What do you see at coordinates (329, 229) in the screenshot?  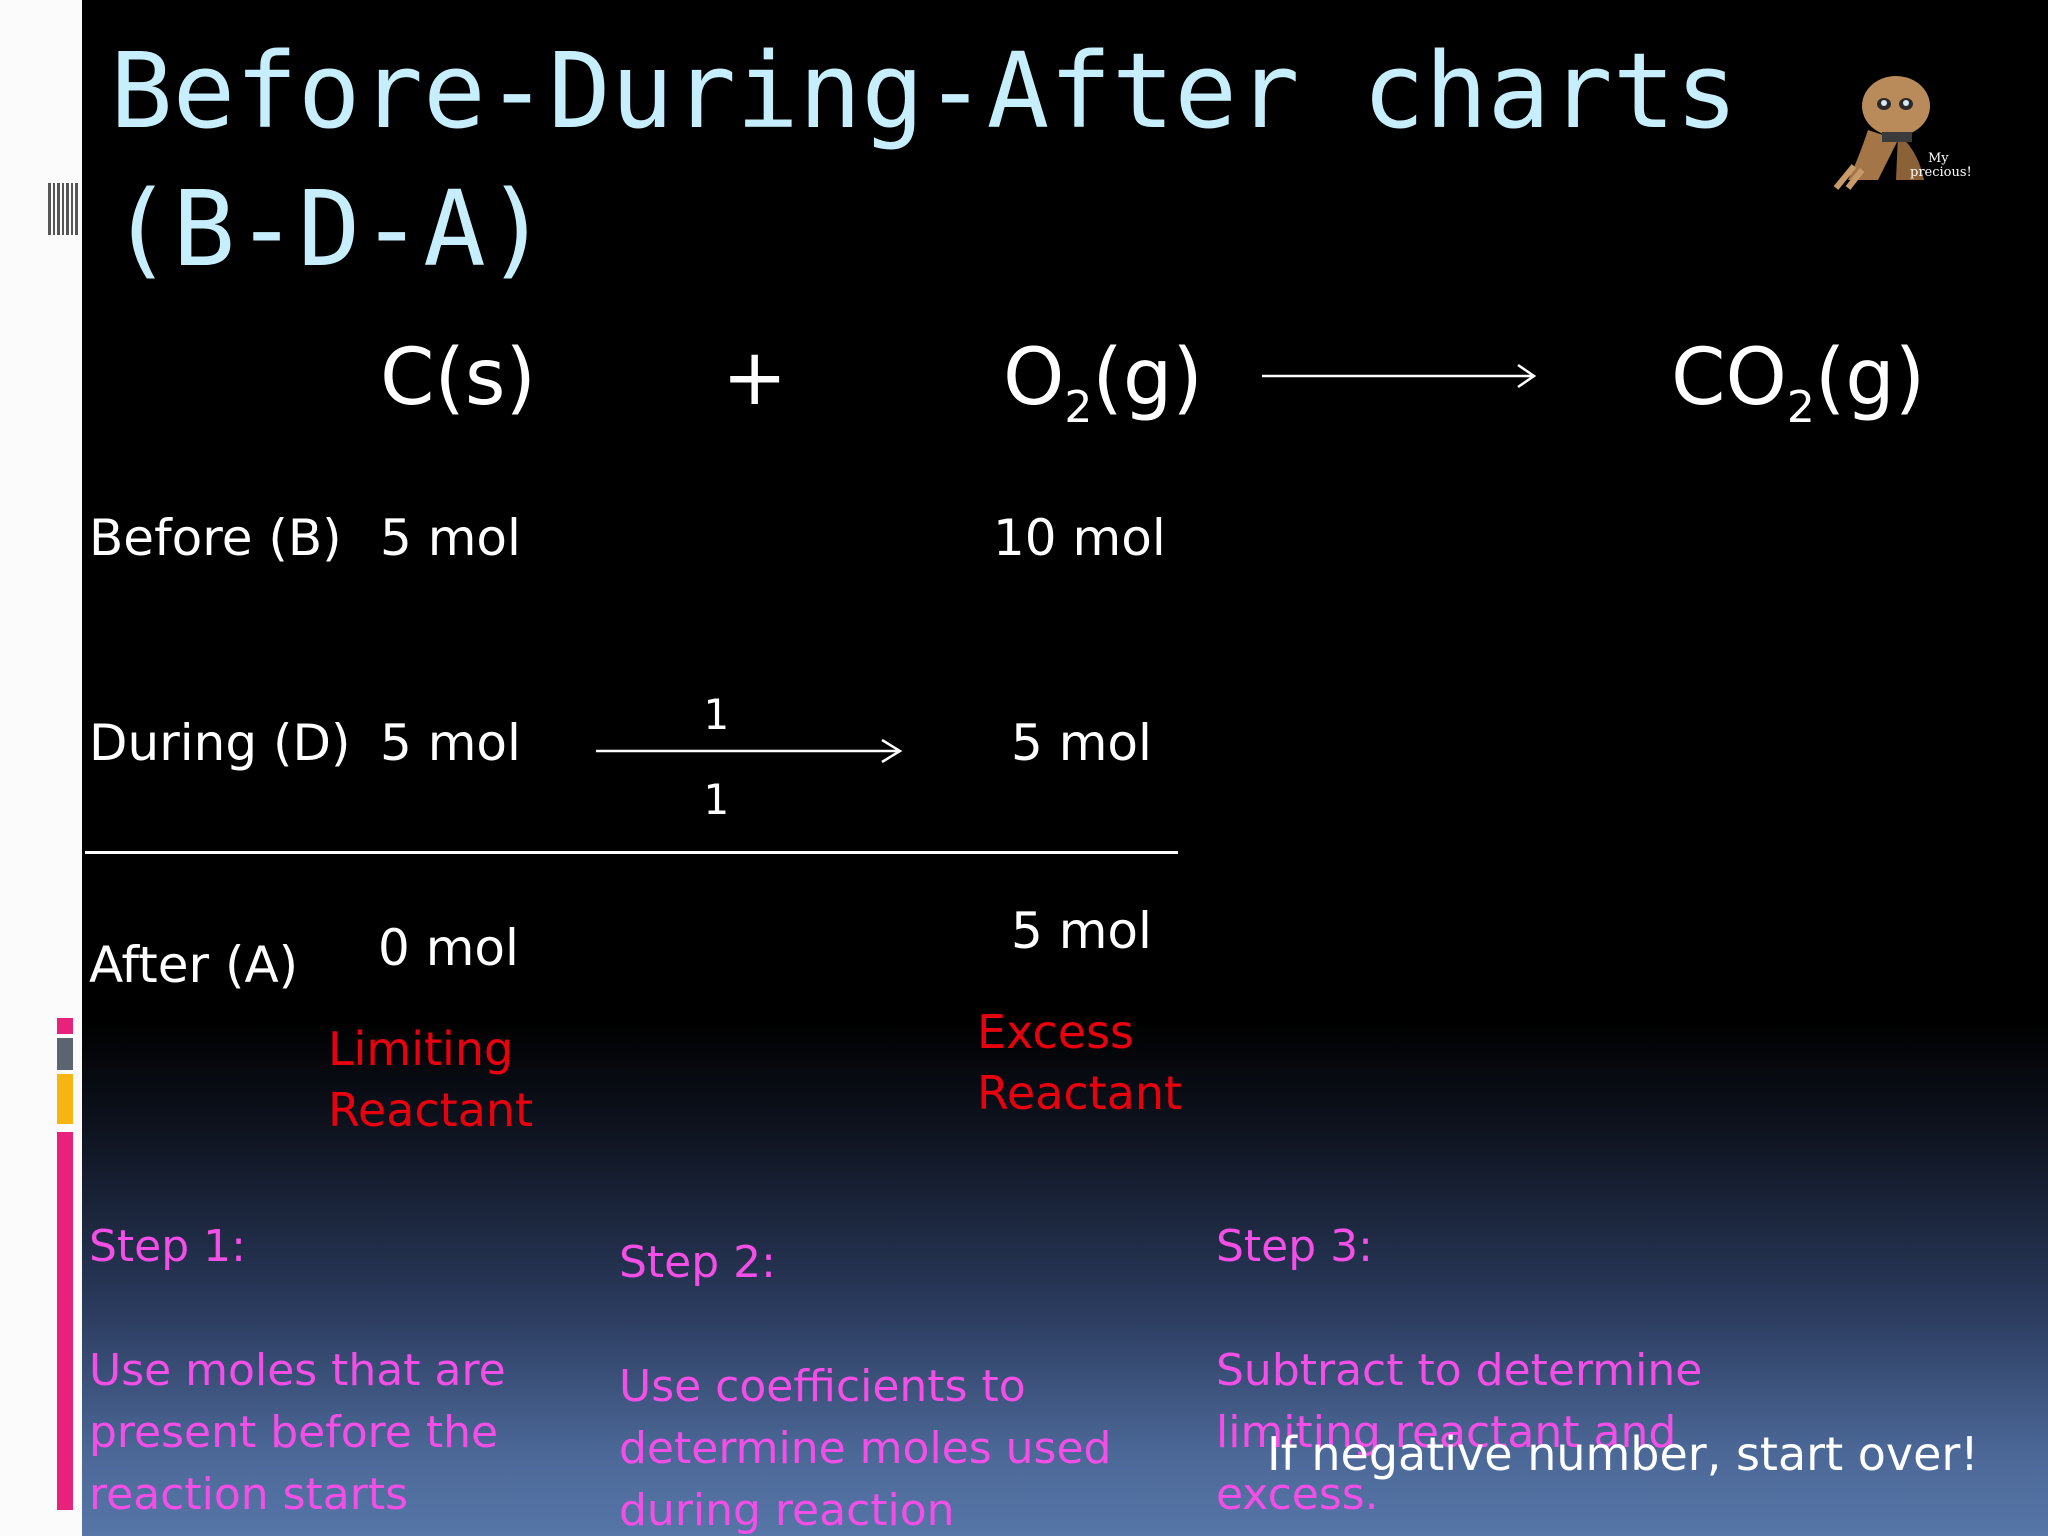 I see `title-line-2: (B-D-A)` at bounding box center [329, 229].